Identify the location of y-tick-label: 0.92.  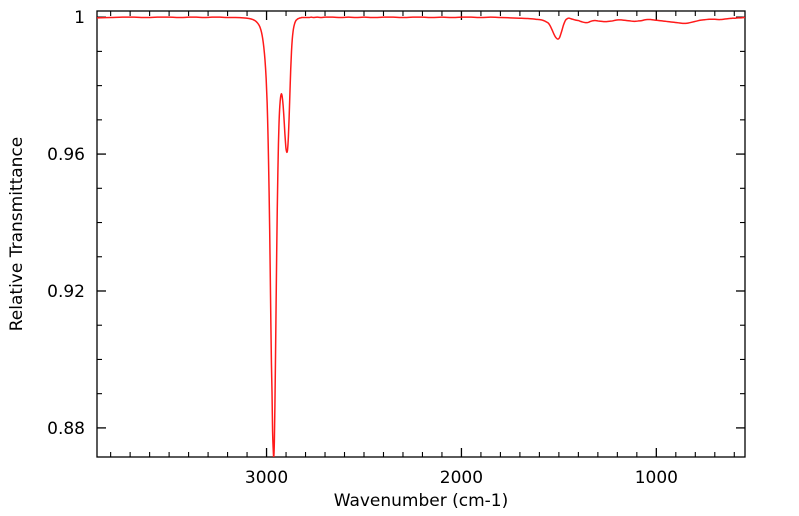
(66, 292).